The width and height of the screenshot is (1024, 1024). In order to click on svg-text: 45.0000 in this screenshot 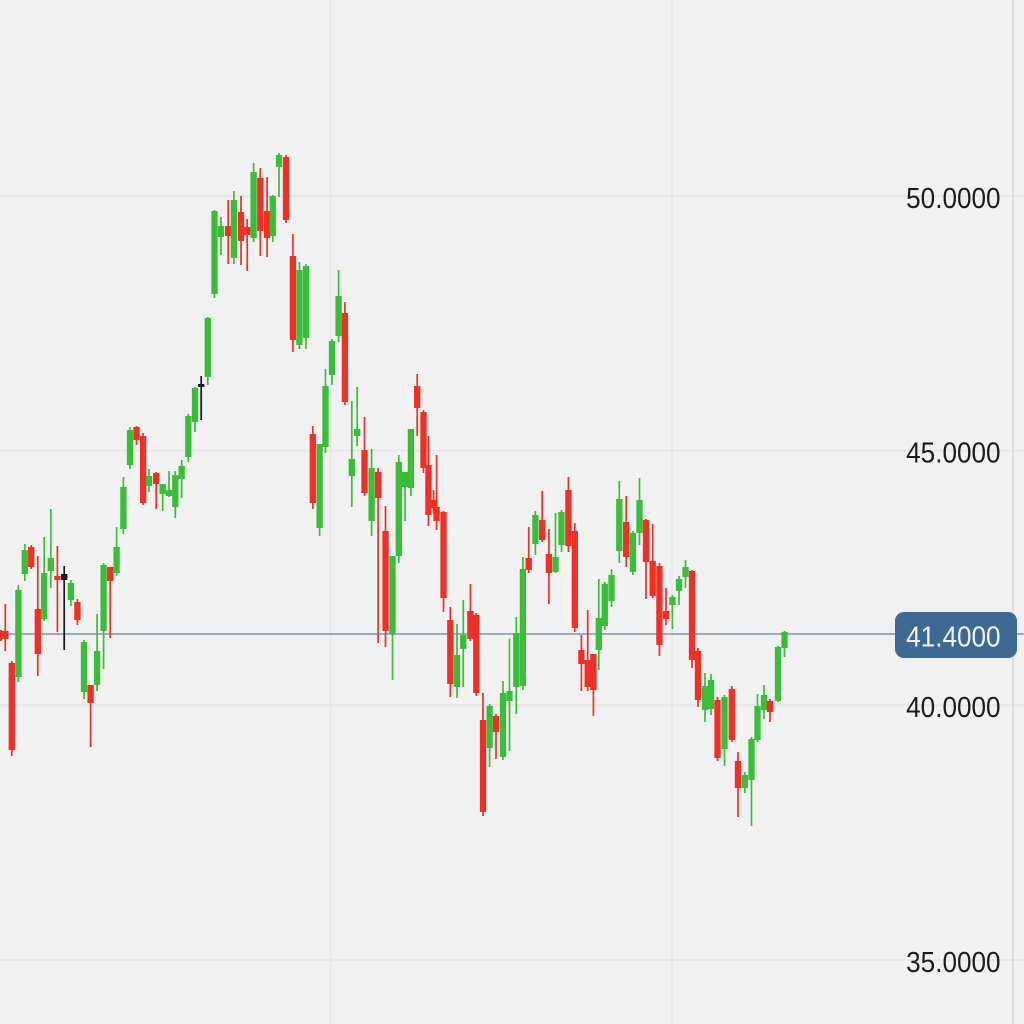, I will do `click(953, 452)`.